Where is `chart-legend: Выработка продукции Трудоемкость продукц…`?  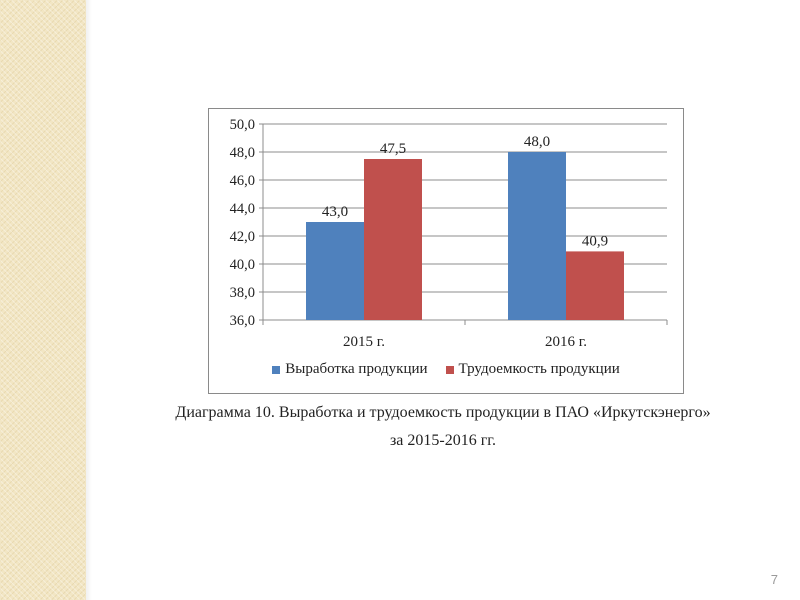 chart-legend: Выработка продукции Трудоемкость продукц… is located at coordinates (446, 369).